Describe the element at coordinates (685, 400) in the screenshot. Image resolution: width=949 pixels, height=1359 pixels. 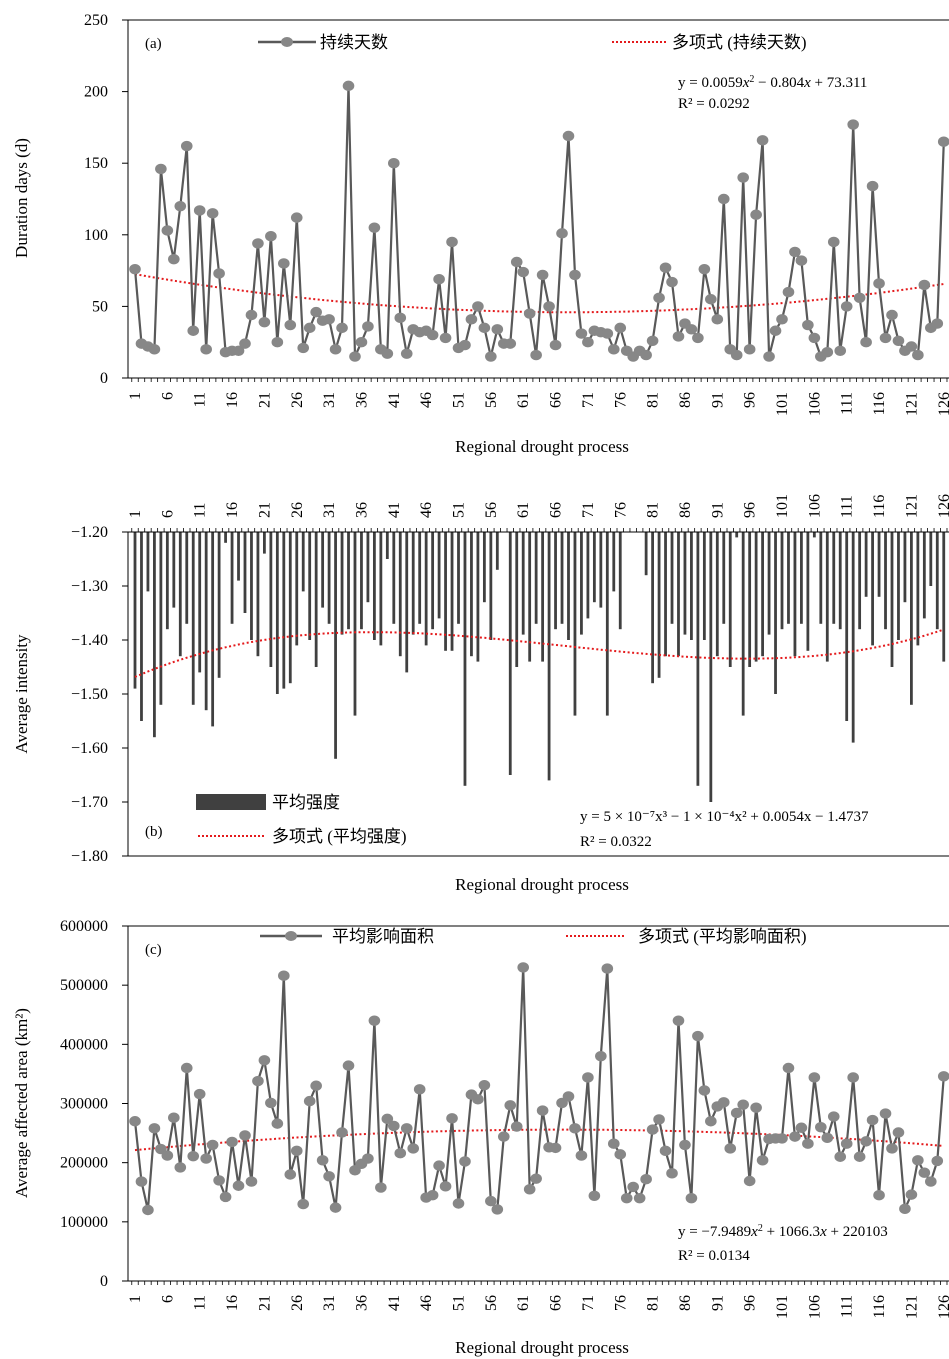
I see `x-tick-label: 86` at that location.